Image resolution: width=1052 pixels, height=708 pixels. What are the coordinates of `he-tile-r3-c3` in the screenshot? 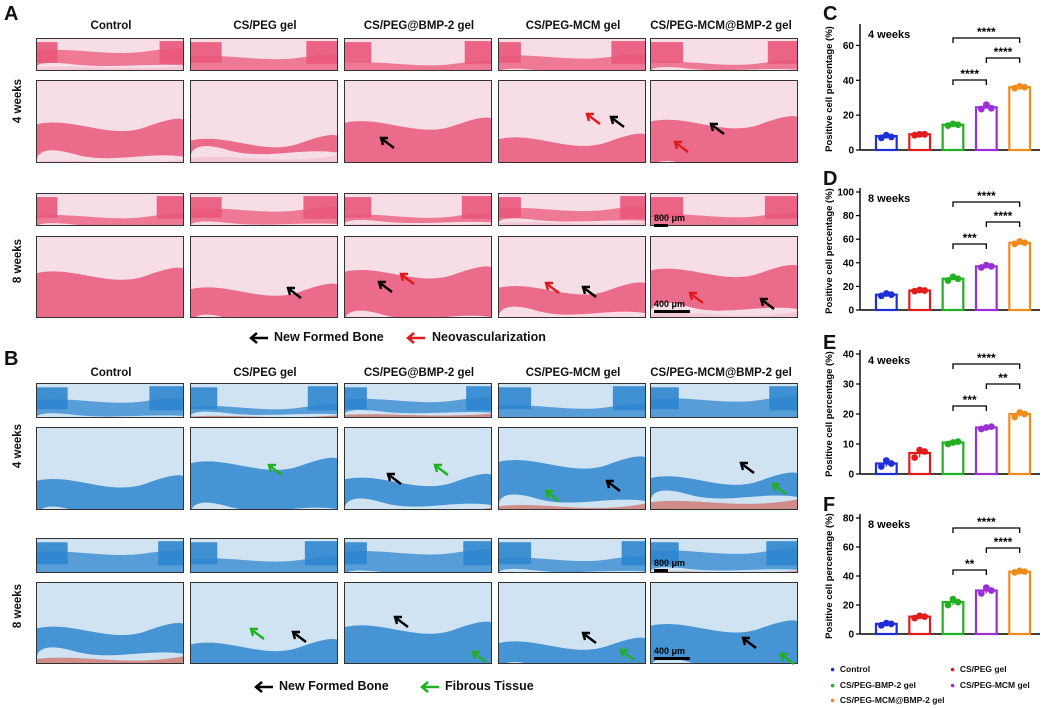 It's located at (418, 209).